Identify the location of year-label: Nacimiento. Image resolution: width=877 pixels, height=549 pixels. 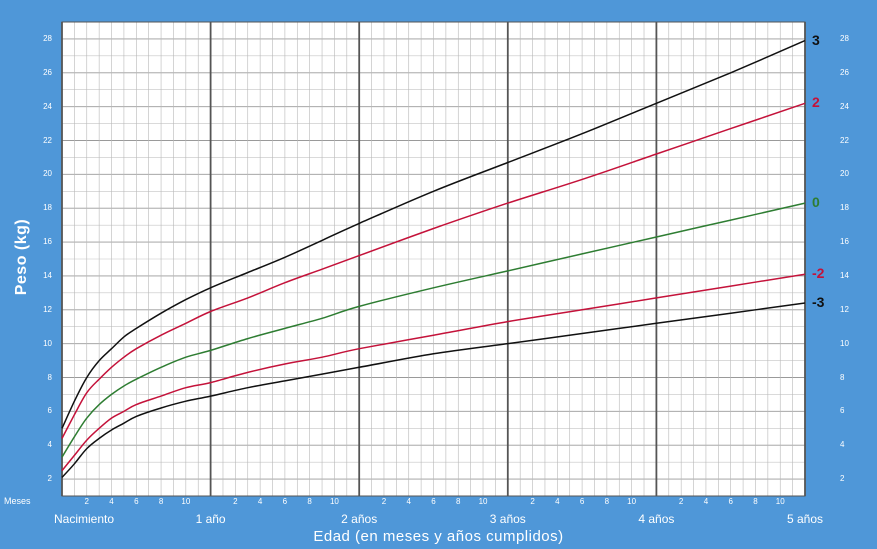
(84, 519).